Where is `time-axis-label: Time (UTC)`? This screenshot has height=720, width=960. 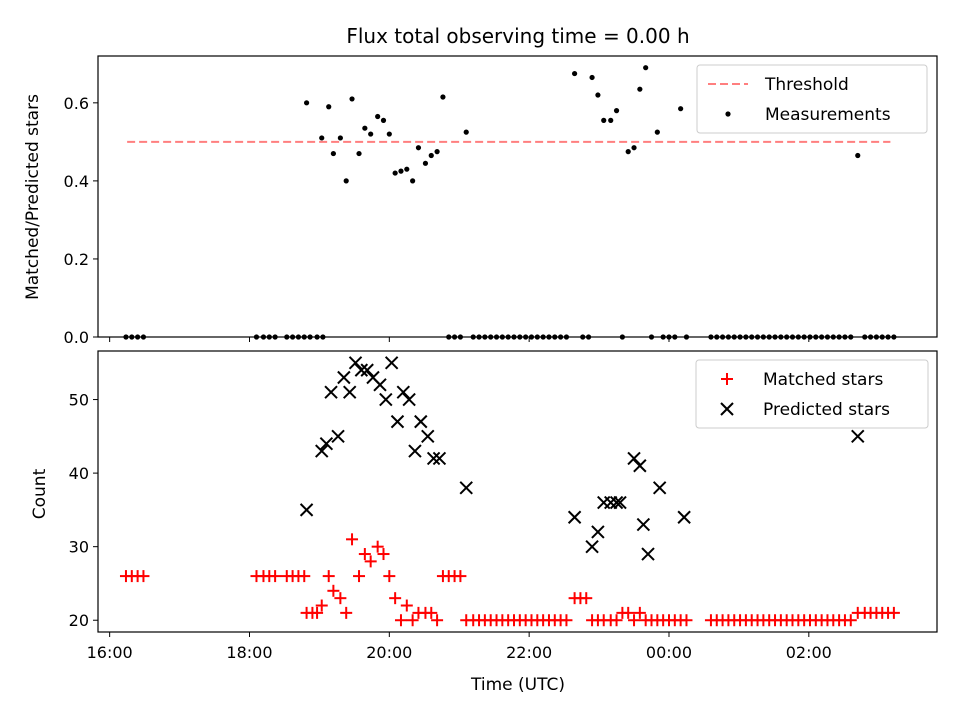 time-axis-label: Time (UTC) is located at coordinates (517, 685).